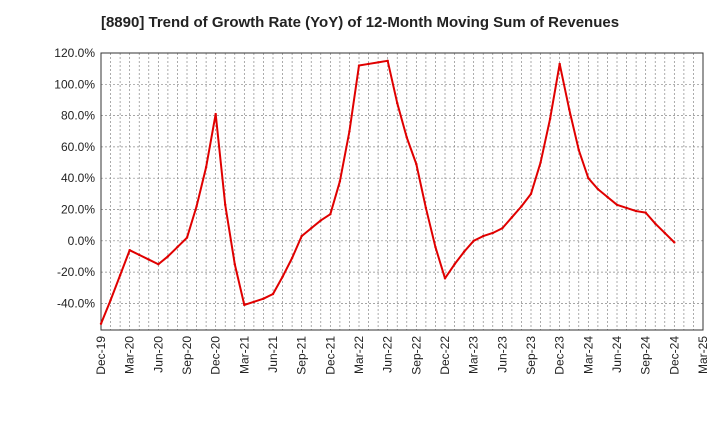  What do you see at coordinates (302, 355) in the screenshot?
I see `x-tick-label: Sep-21` at bounding box center [302, 355].